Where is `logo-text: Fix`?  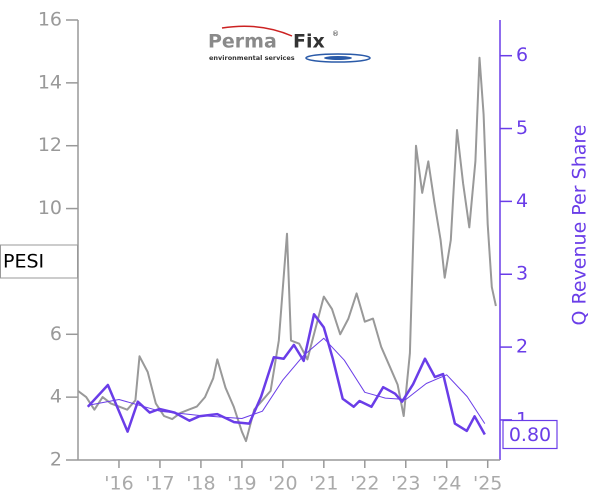
logo-text: Fix is located at coordinates (309, 42).